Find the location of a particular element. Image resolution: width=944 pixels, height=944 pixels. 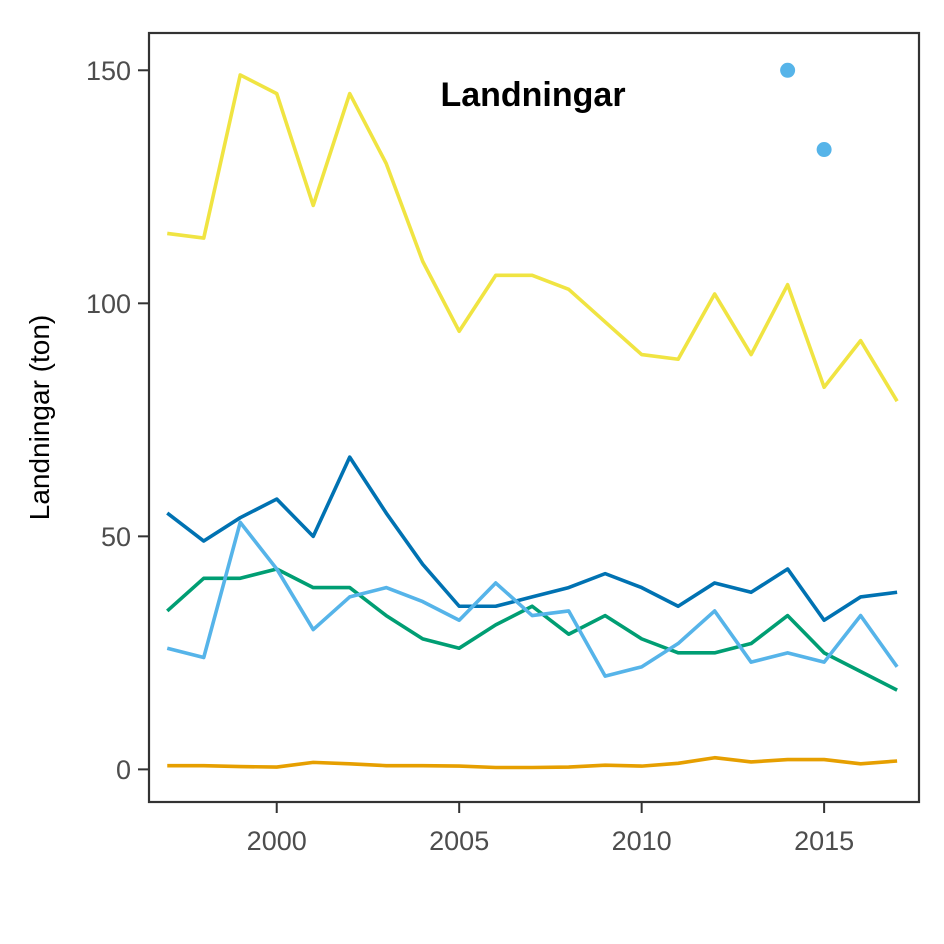

y-tick-label: 0 is located at coordinates (123, 770).